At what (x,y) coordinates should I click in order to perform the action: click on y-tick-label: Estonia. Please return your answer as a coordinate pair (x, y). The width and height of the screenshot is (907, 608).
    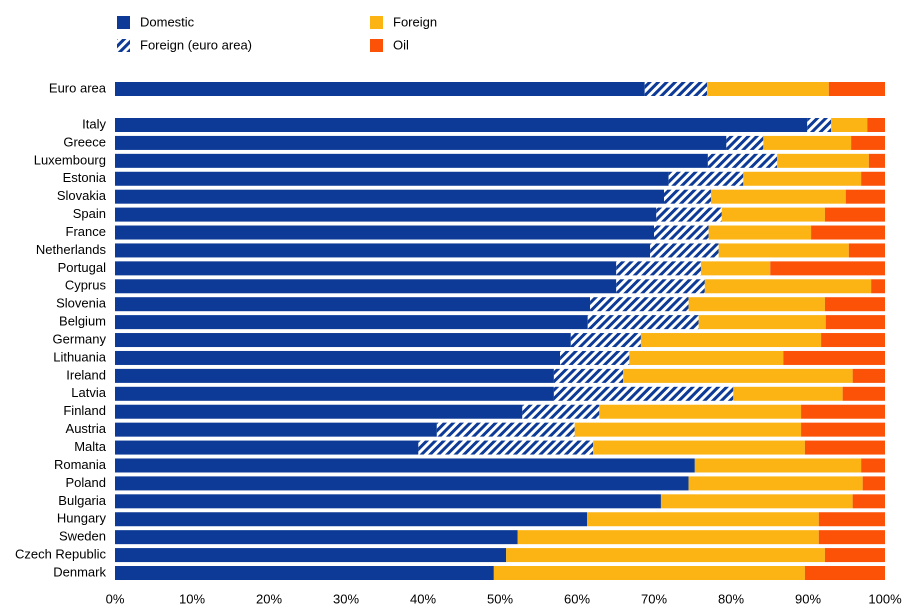
    Looking at the image, I should click on (85, 177).